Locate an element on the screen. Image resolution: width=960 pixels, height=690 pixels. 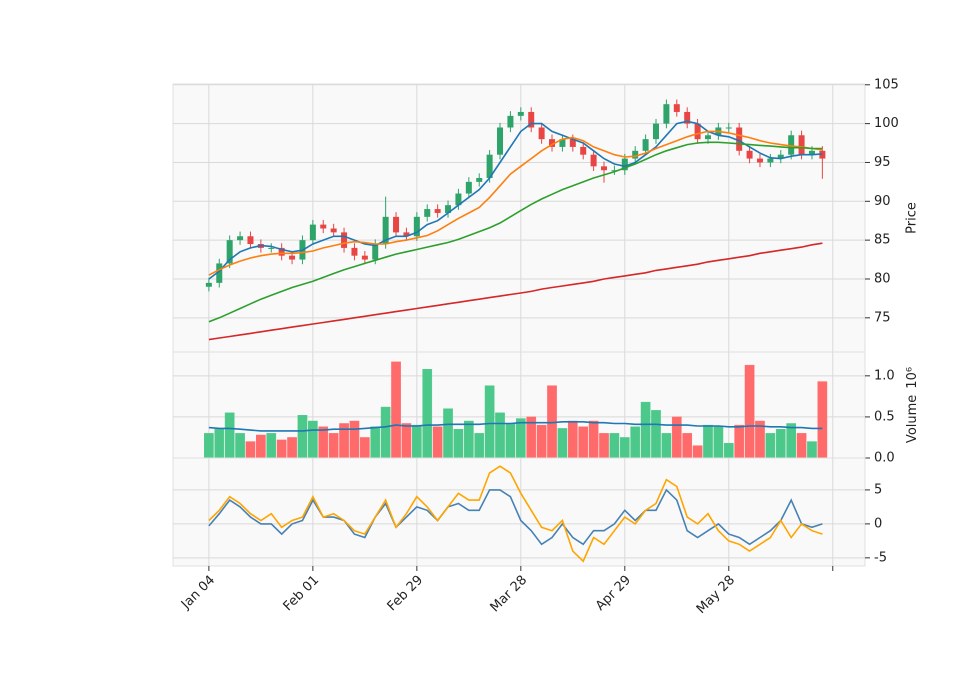
y-tick-label: 95 is located at coordinates (882, 162).